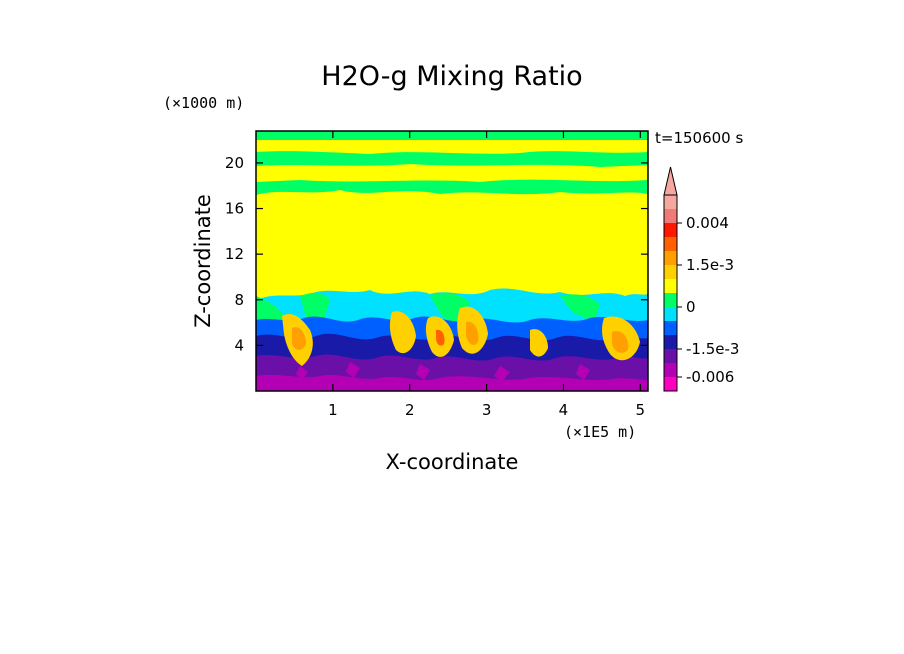 The width and height of the screenshot is (904, 654). What do you see at coordinates (333, 410) in the screenshot?
I see `x-tick-label: 1` at bounding box center [333, 410].